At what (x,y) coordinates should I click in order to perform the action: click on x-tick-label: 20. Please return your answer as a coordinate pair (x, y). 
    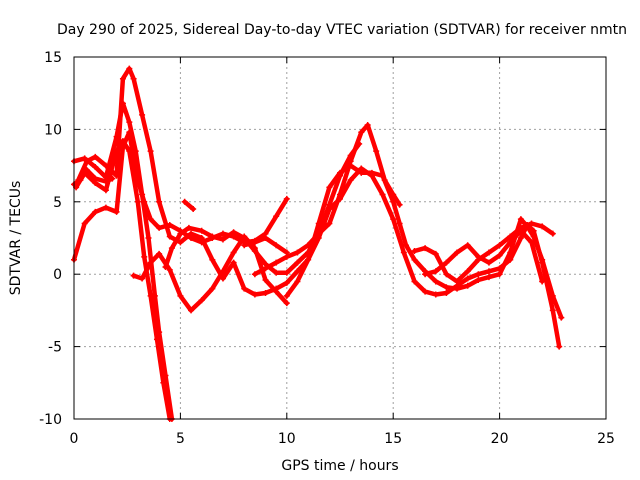
    Looking at the image, I should click on (500, 439).